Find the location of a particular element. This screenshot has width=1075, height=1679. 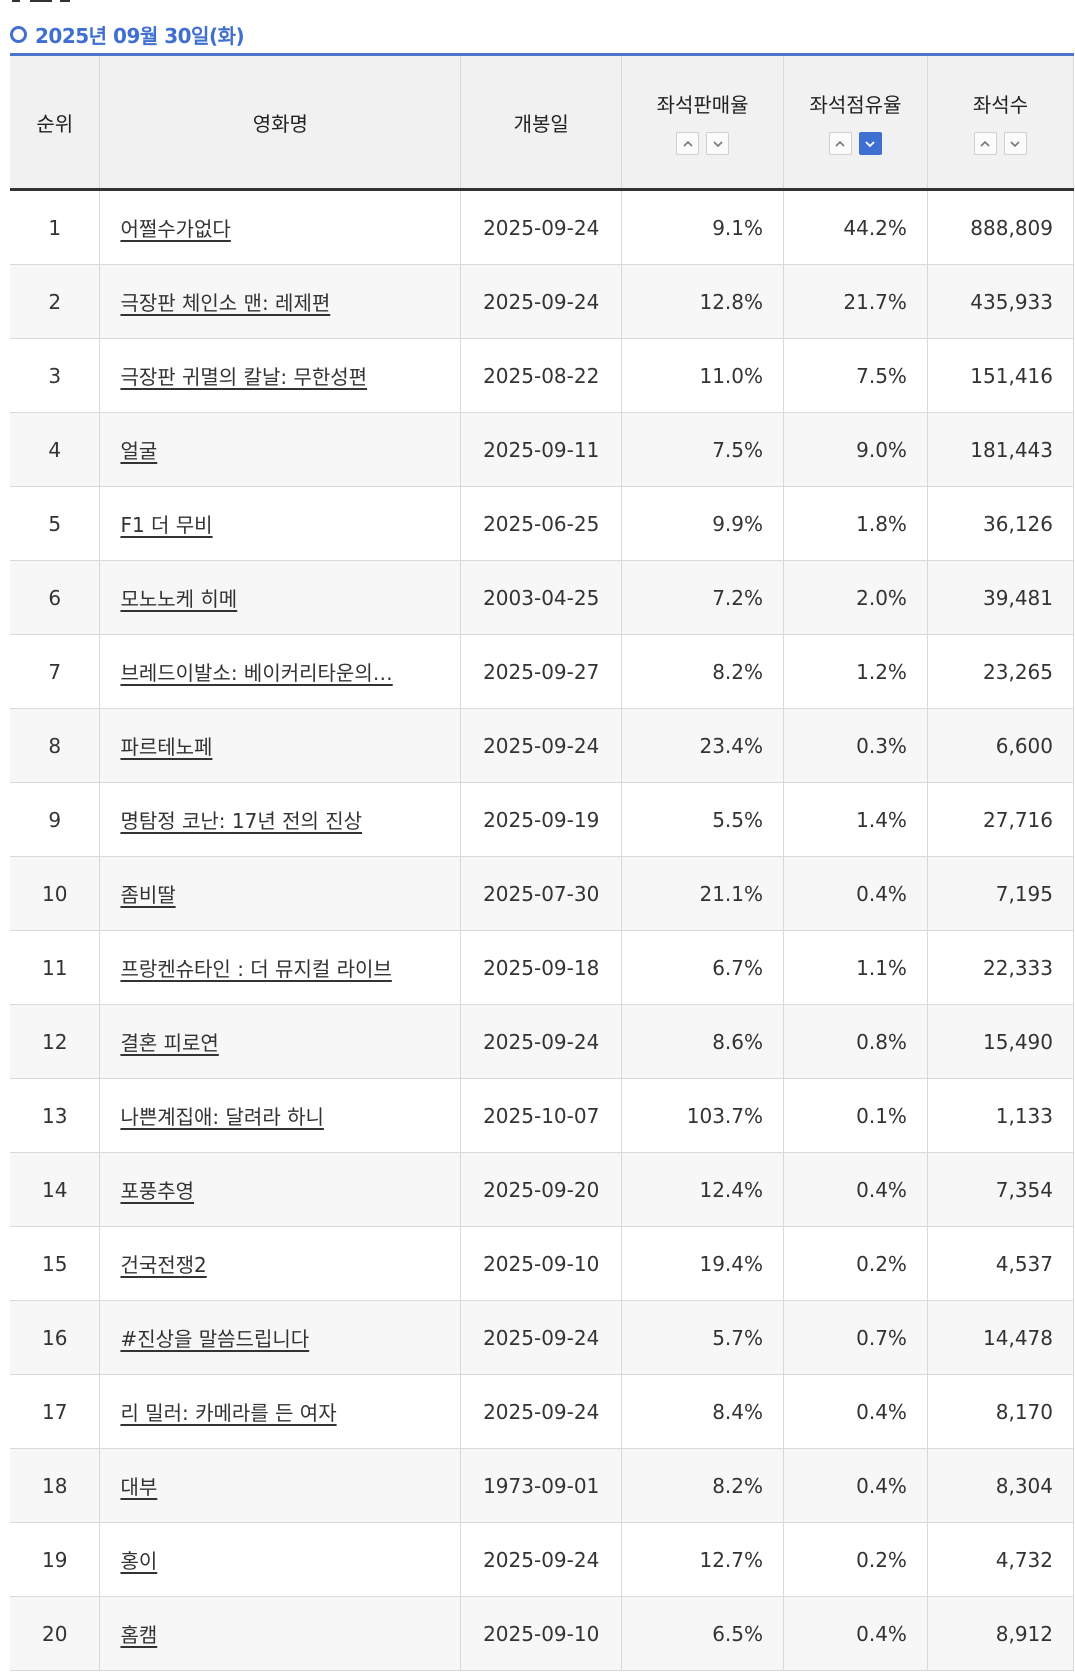

seats-cell: 6,600 is located at coordinates (1000, 745).